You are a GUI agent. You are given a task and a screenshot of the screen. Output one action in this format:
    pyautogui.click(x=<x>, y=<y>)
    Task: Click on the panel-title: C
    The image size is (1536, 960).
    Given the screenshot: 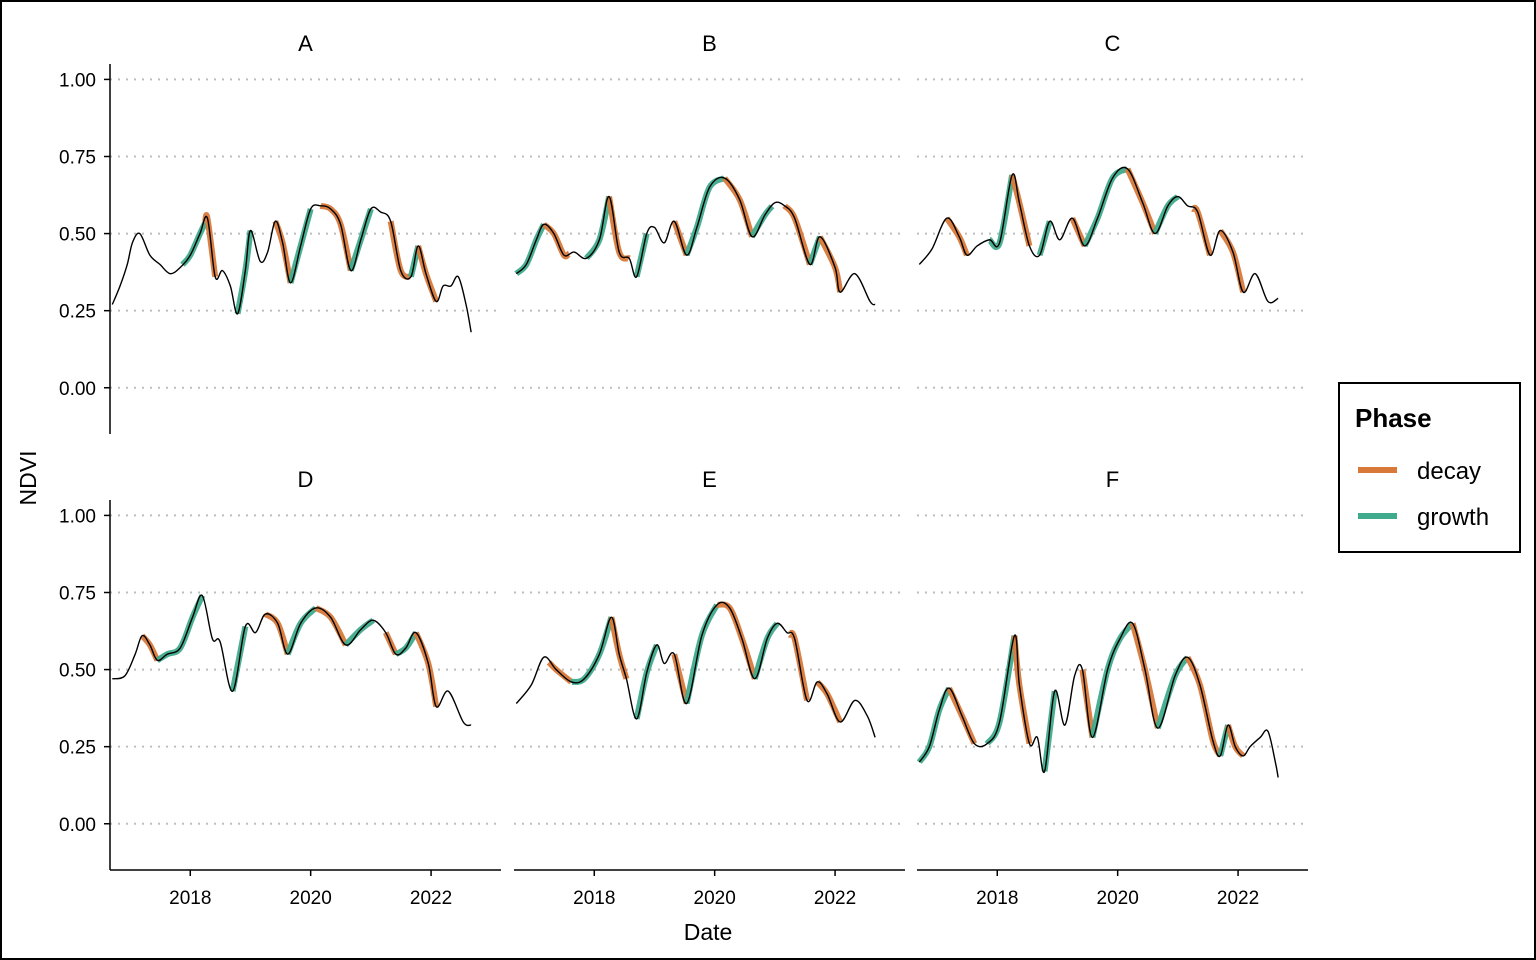 What is the action you would take?
    pyautogui.click(x=1113, y=43)
    